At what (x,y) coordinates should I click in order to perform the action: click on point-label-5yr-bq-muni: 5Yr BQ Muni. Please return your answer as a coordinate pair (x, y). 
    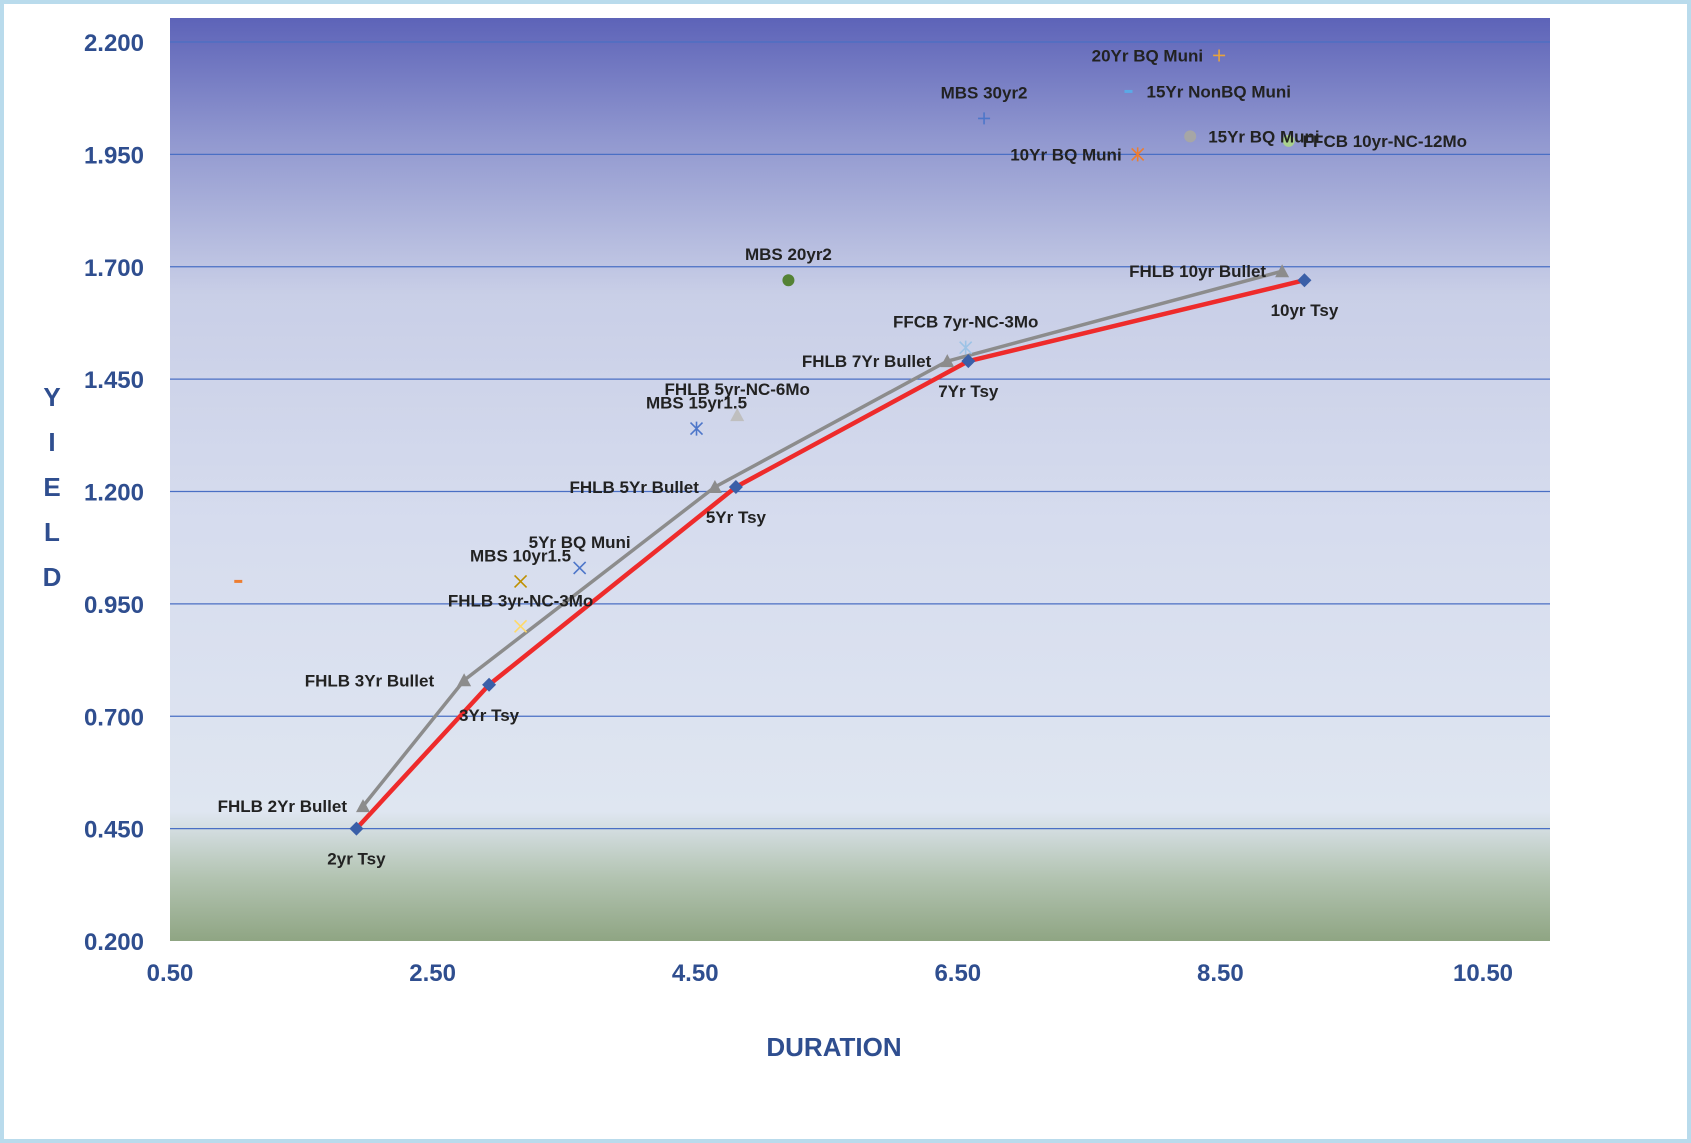
    Looking at the image, I should click on (580, 542).